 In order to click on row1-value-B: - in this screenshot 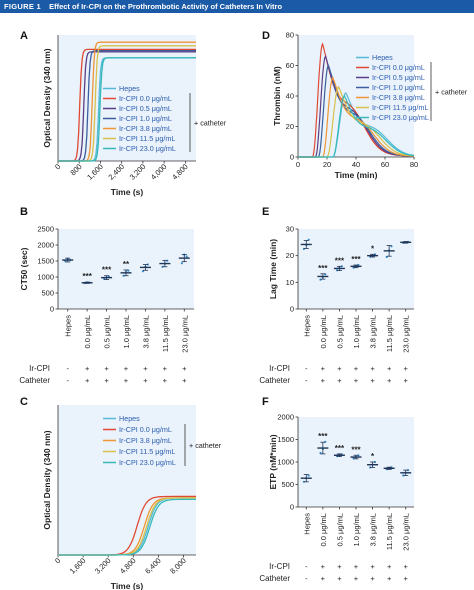, I will do `click(67, 368)`.